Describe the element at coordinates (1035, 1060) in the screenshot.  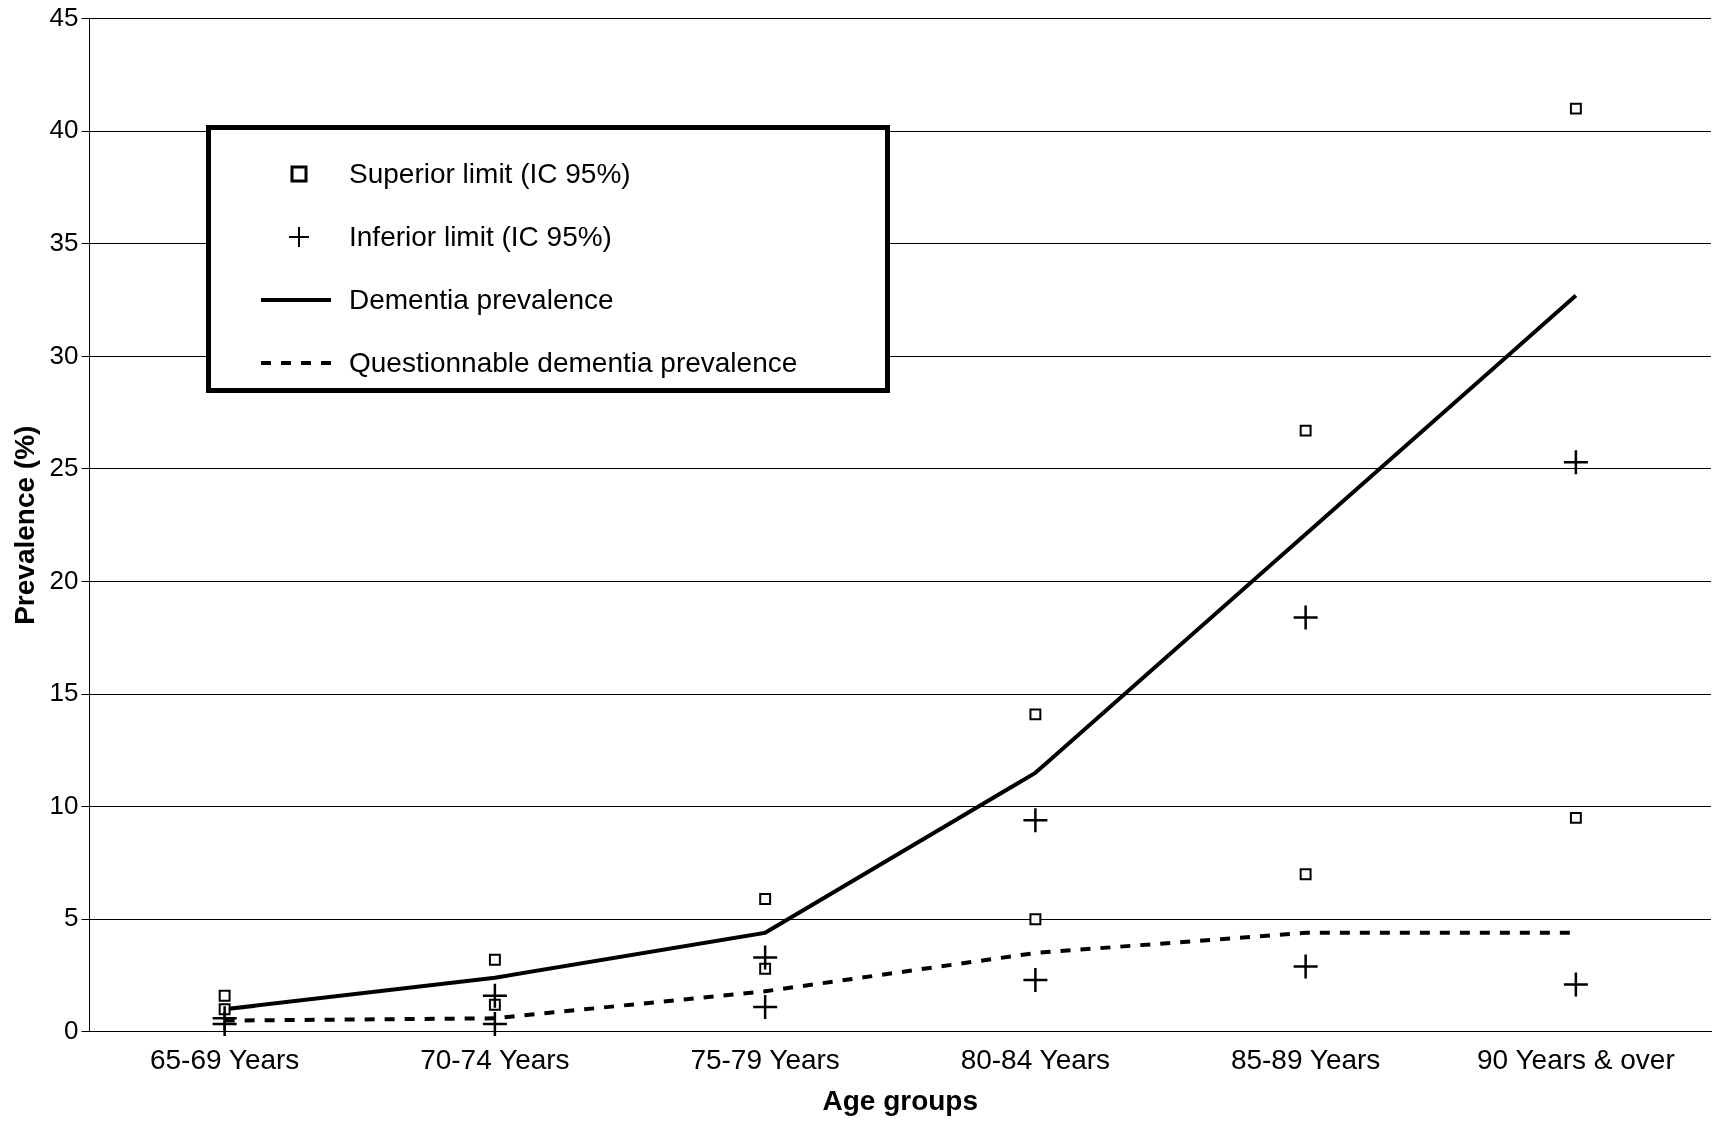
I see `x-tick-label: 80-84 Years` at that location.